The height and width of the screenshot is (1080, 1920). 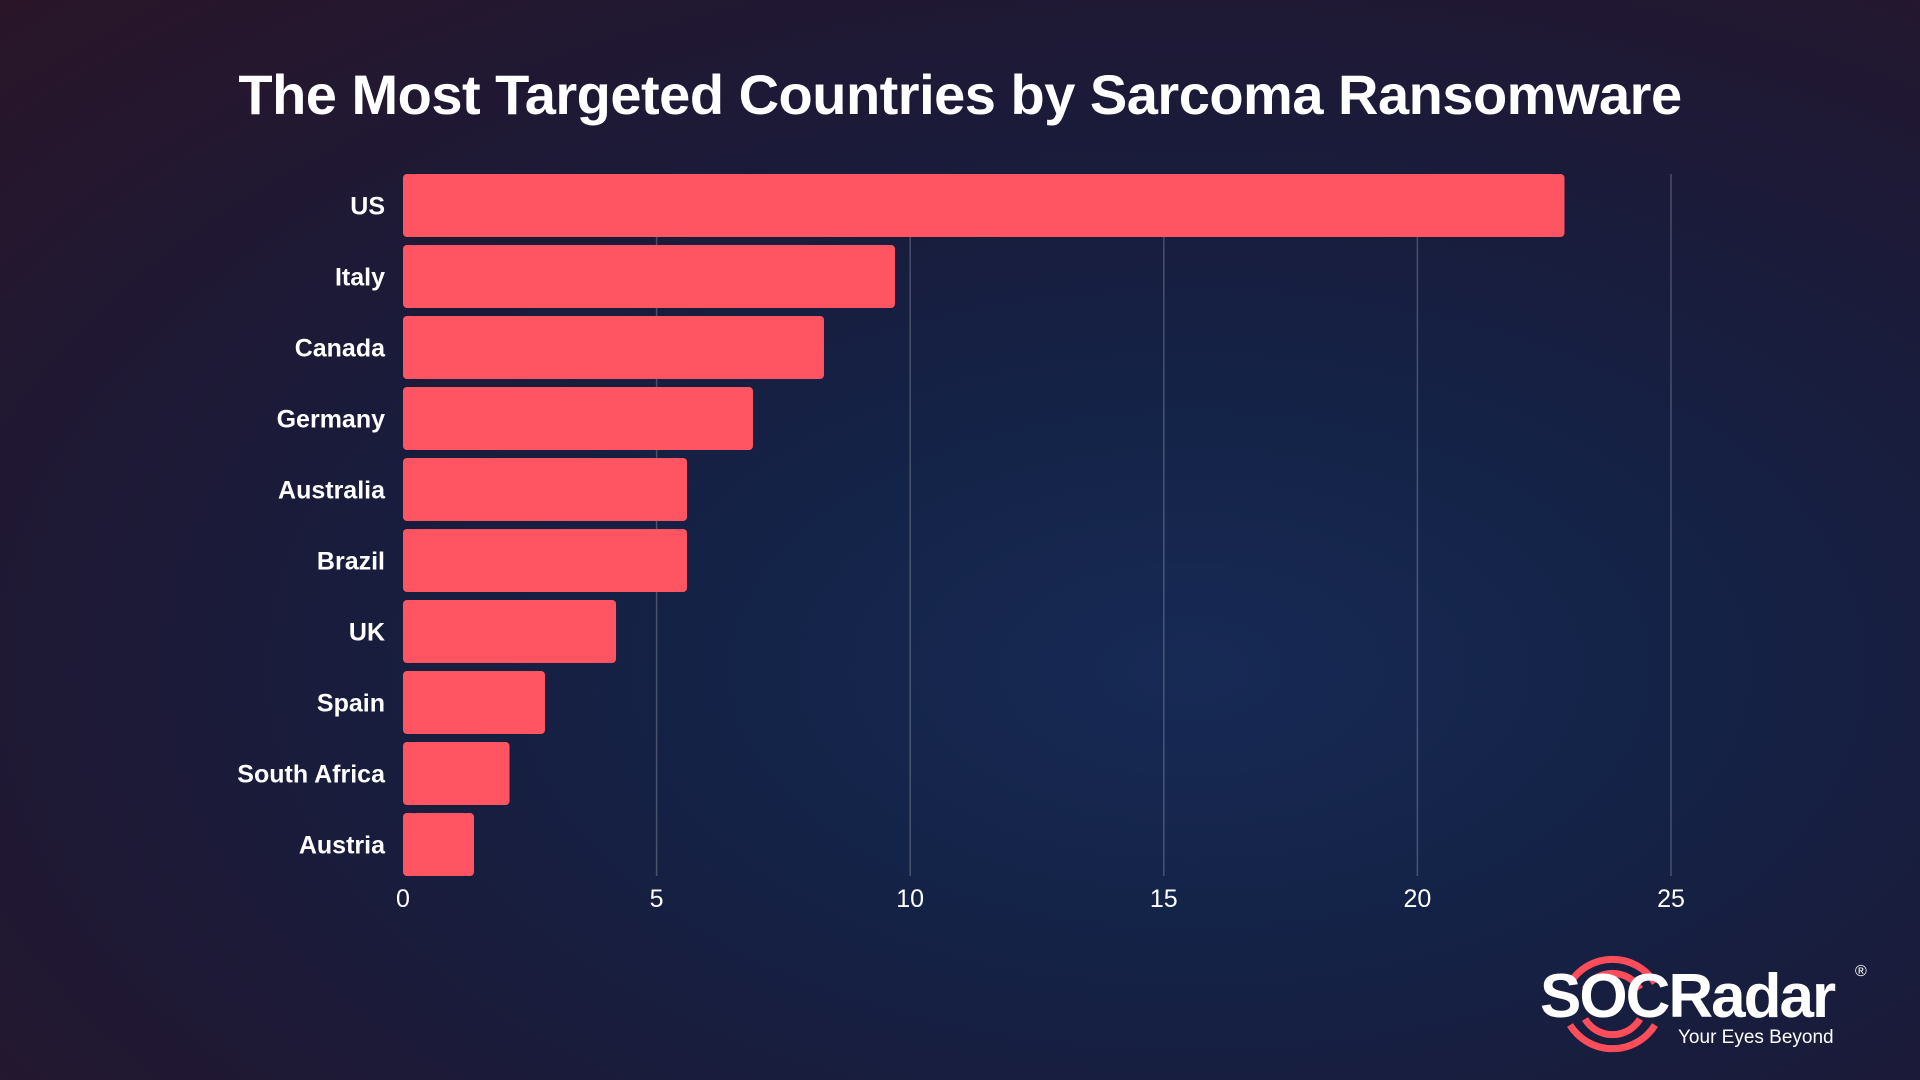 I want to click on logo-tagline: Your Eyes Beyond, so click(x=1756, y=1037).